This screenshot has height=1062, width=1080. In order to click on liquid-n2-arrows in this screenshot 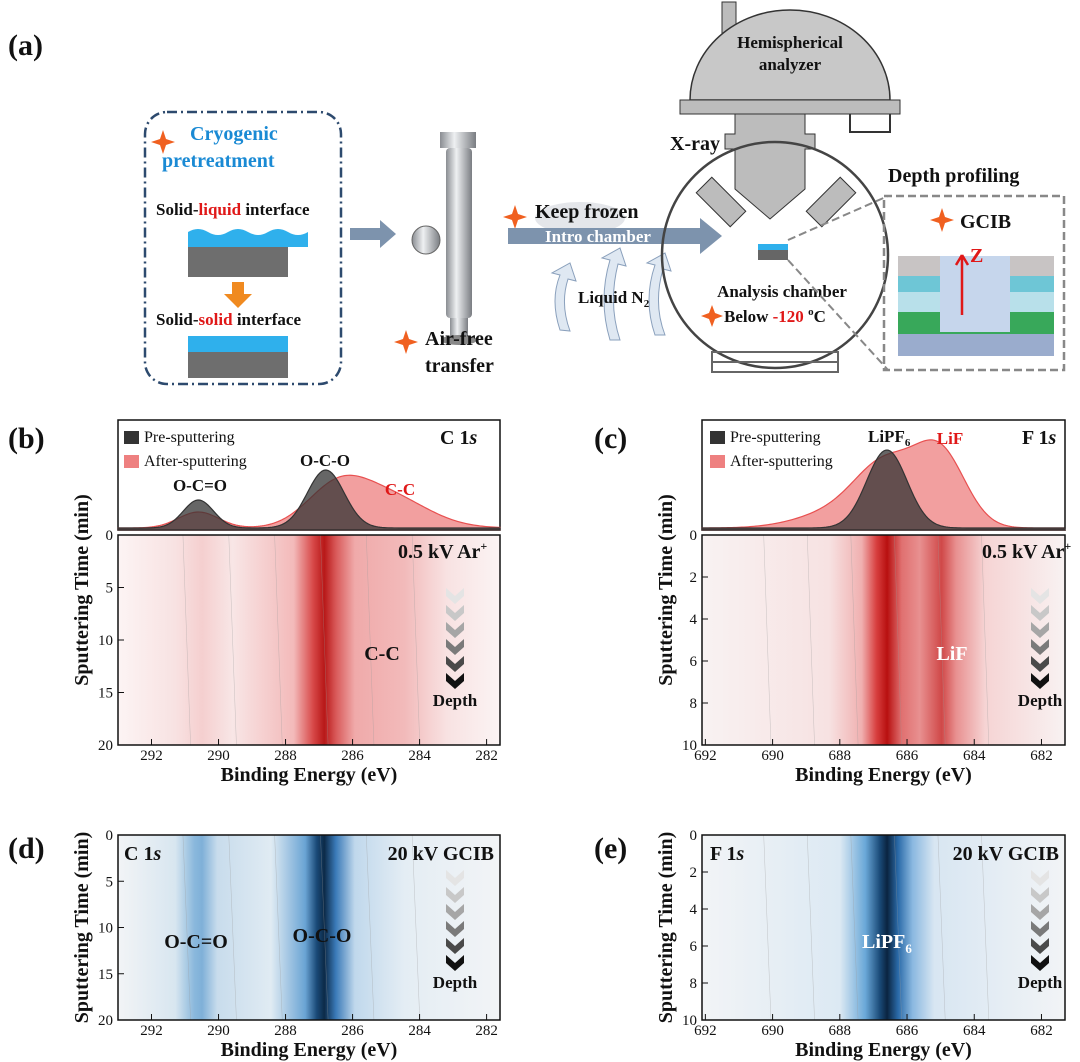, I will do `click(611, 294)`.